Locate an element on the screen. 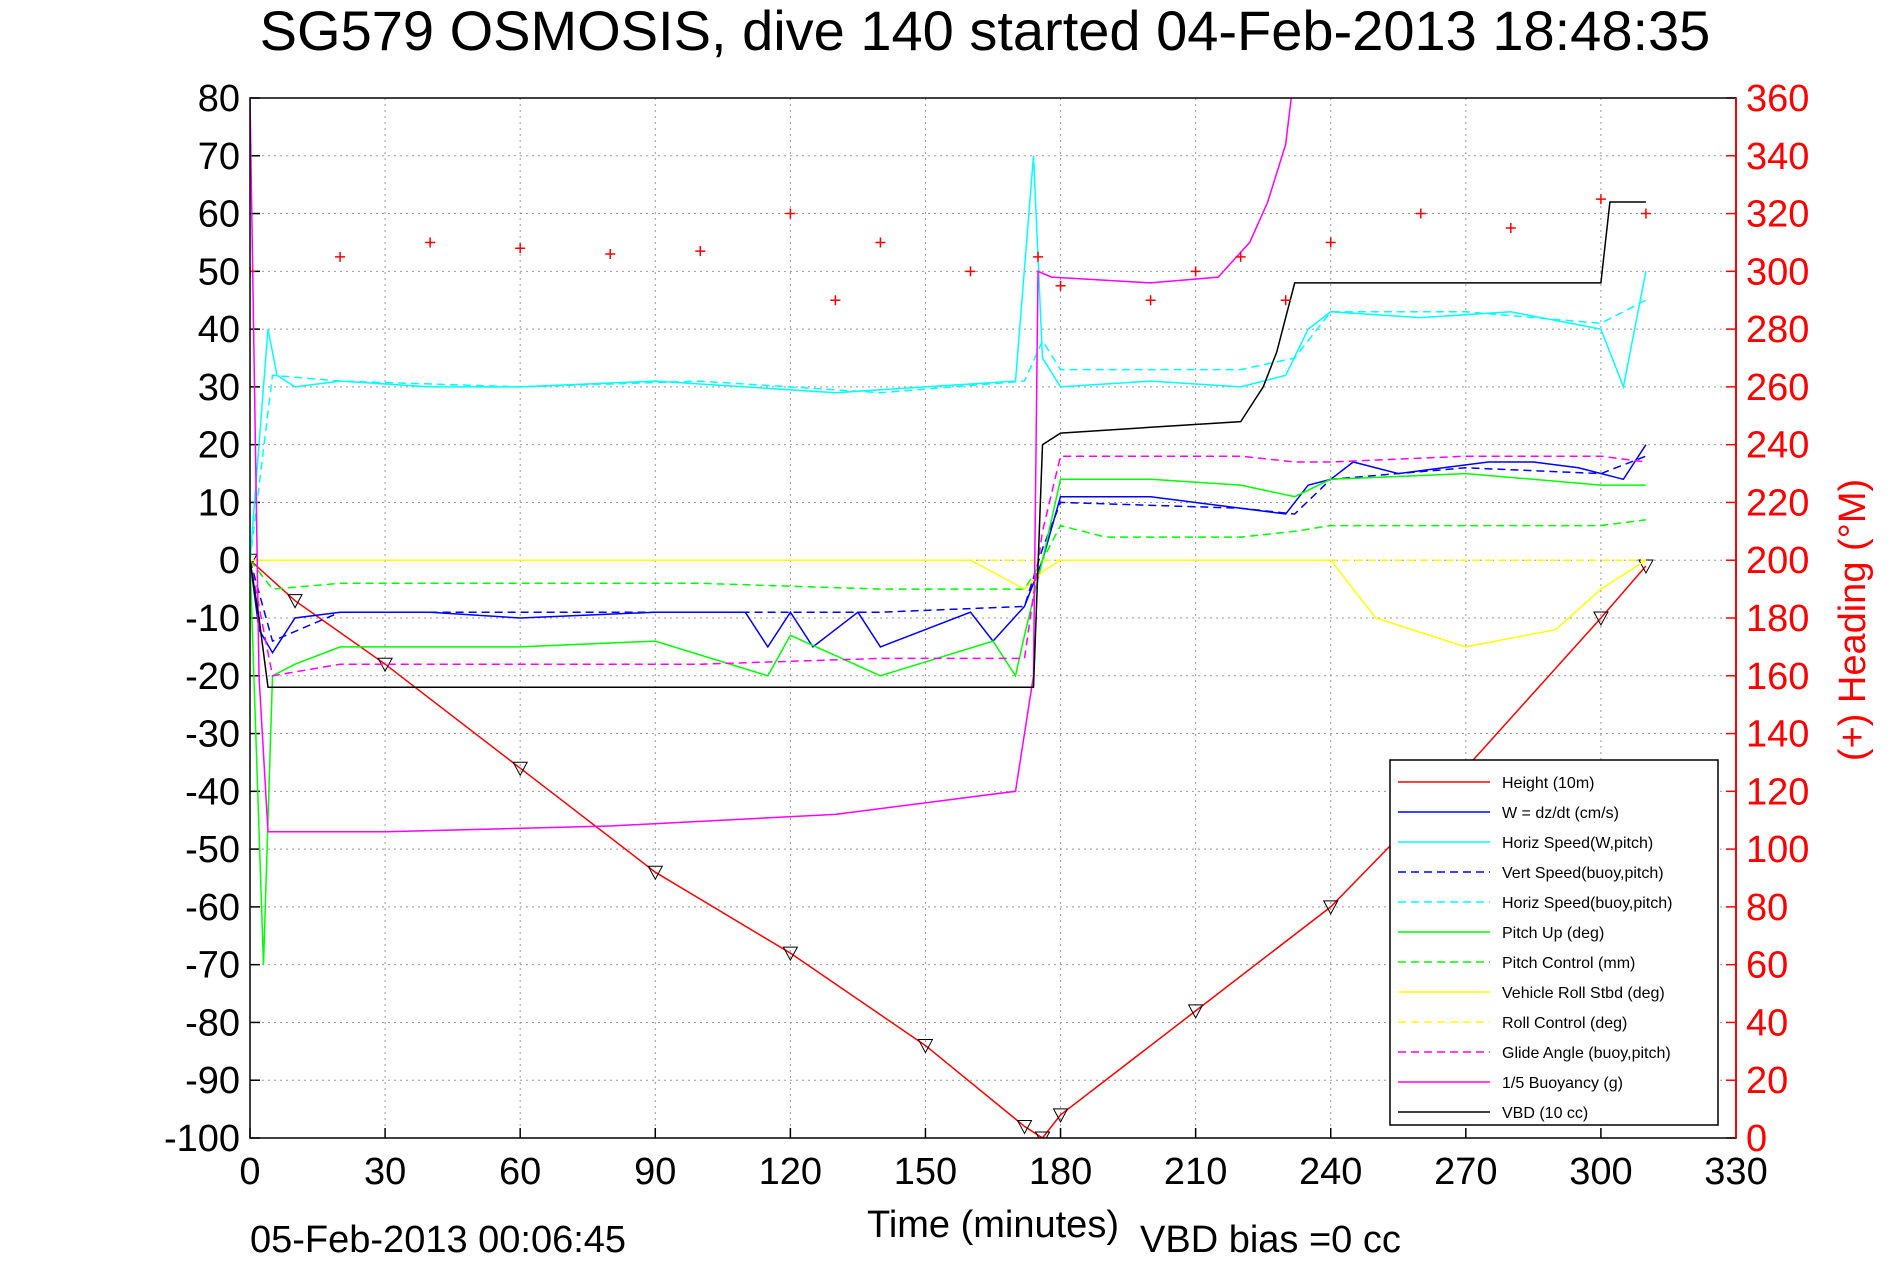 The height and width of the screenshot is (1262, 1891). x-tick-label: 30 is located at coordinates (385, 1172).